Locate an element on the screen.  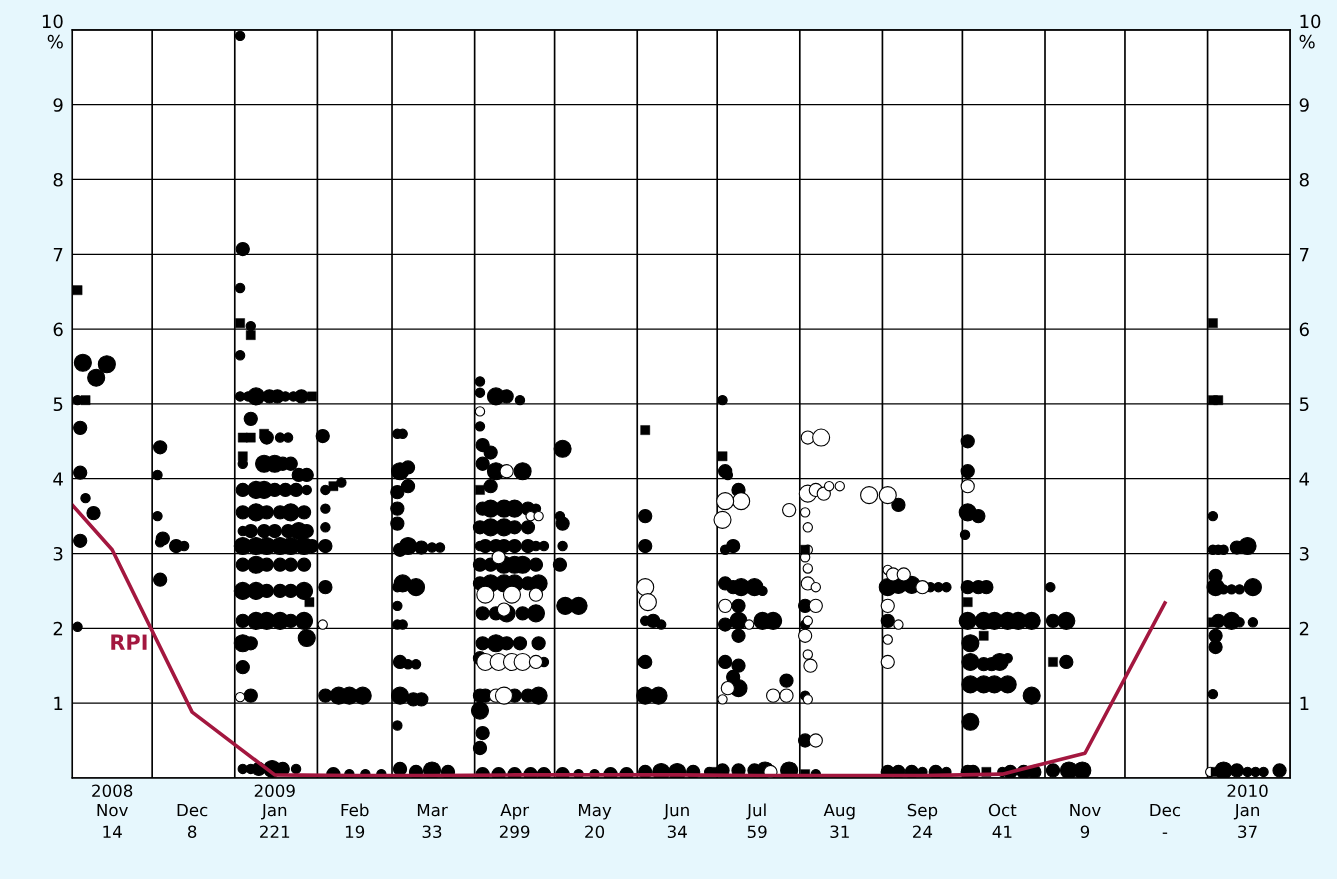
x-tick-label: Mar is located at coordinates (432, 810).